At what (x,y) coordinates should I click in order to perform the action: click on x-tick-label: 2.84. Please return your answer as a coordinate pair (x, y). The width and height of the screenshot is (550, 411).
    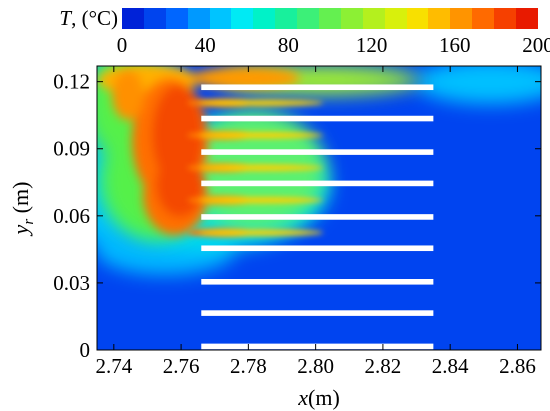
    Looking at the image, I should click on (450, 366).